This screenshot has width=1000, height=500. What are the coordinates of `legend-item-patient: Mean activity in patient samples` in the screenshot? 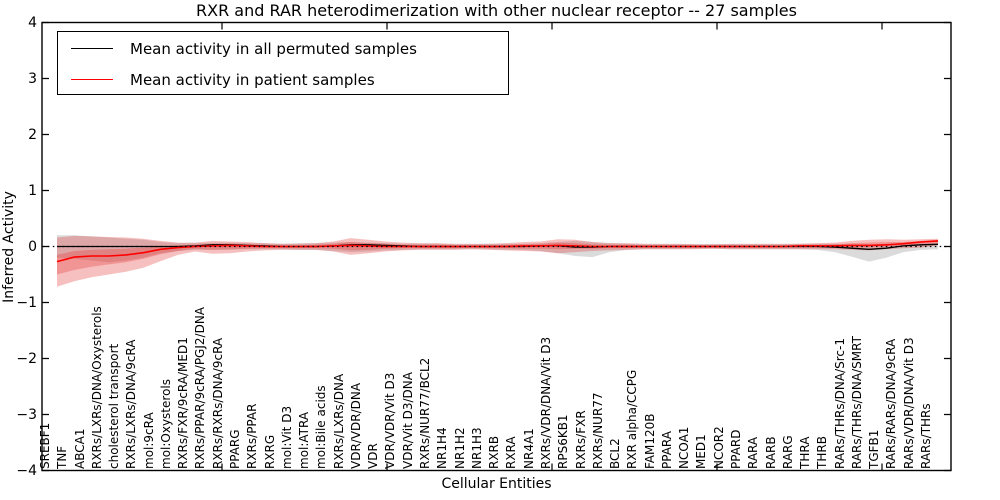 It's located at (283, 79).